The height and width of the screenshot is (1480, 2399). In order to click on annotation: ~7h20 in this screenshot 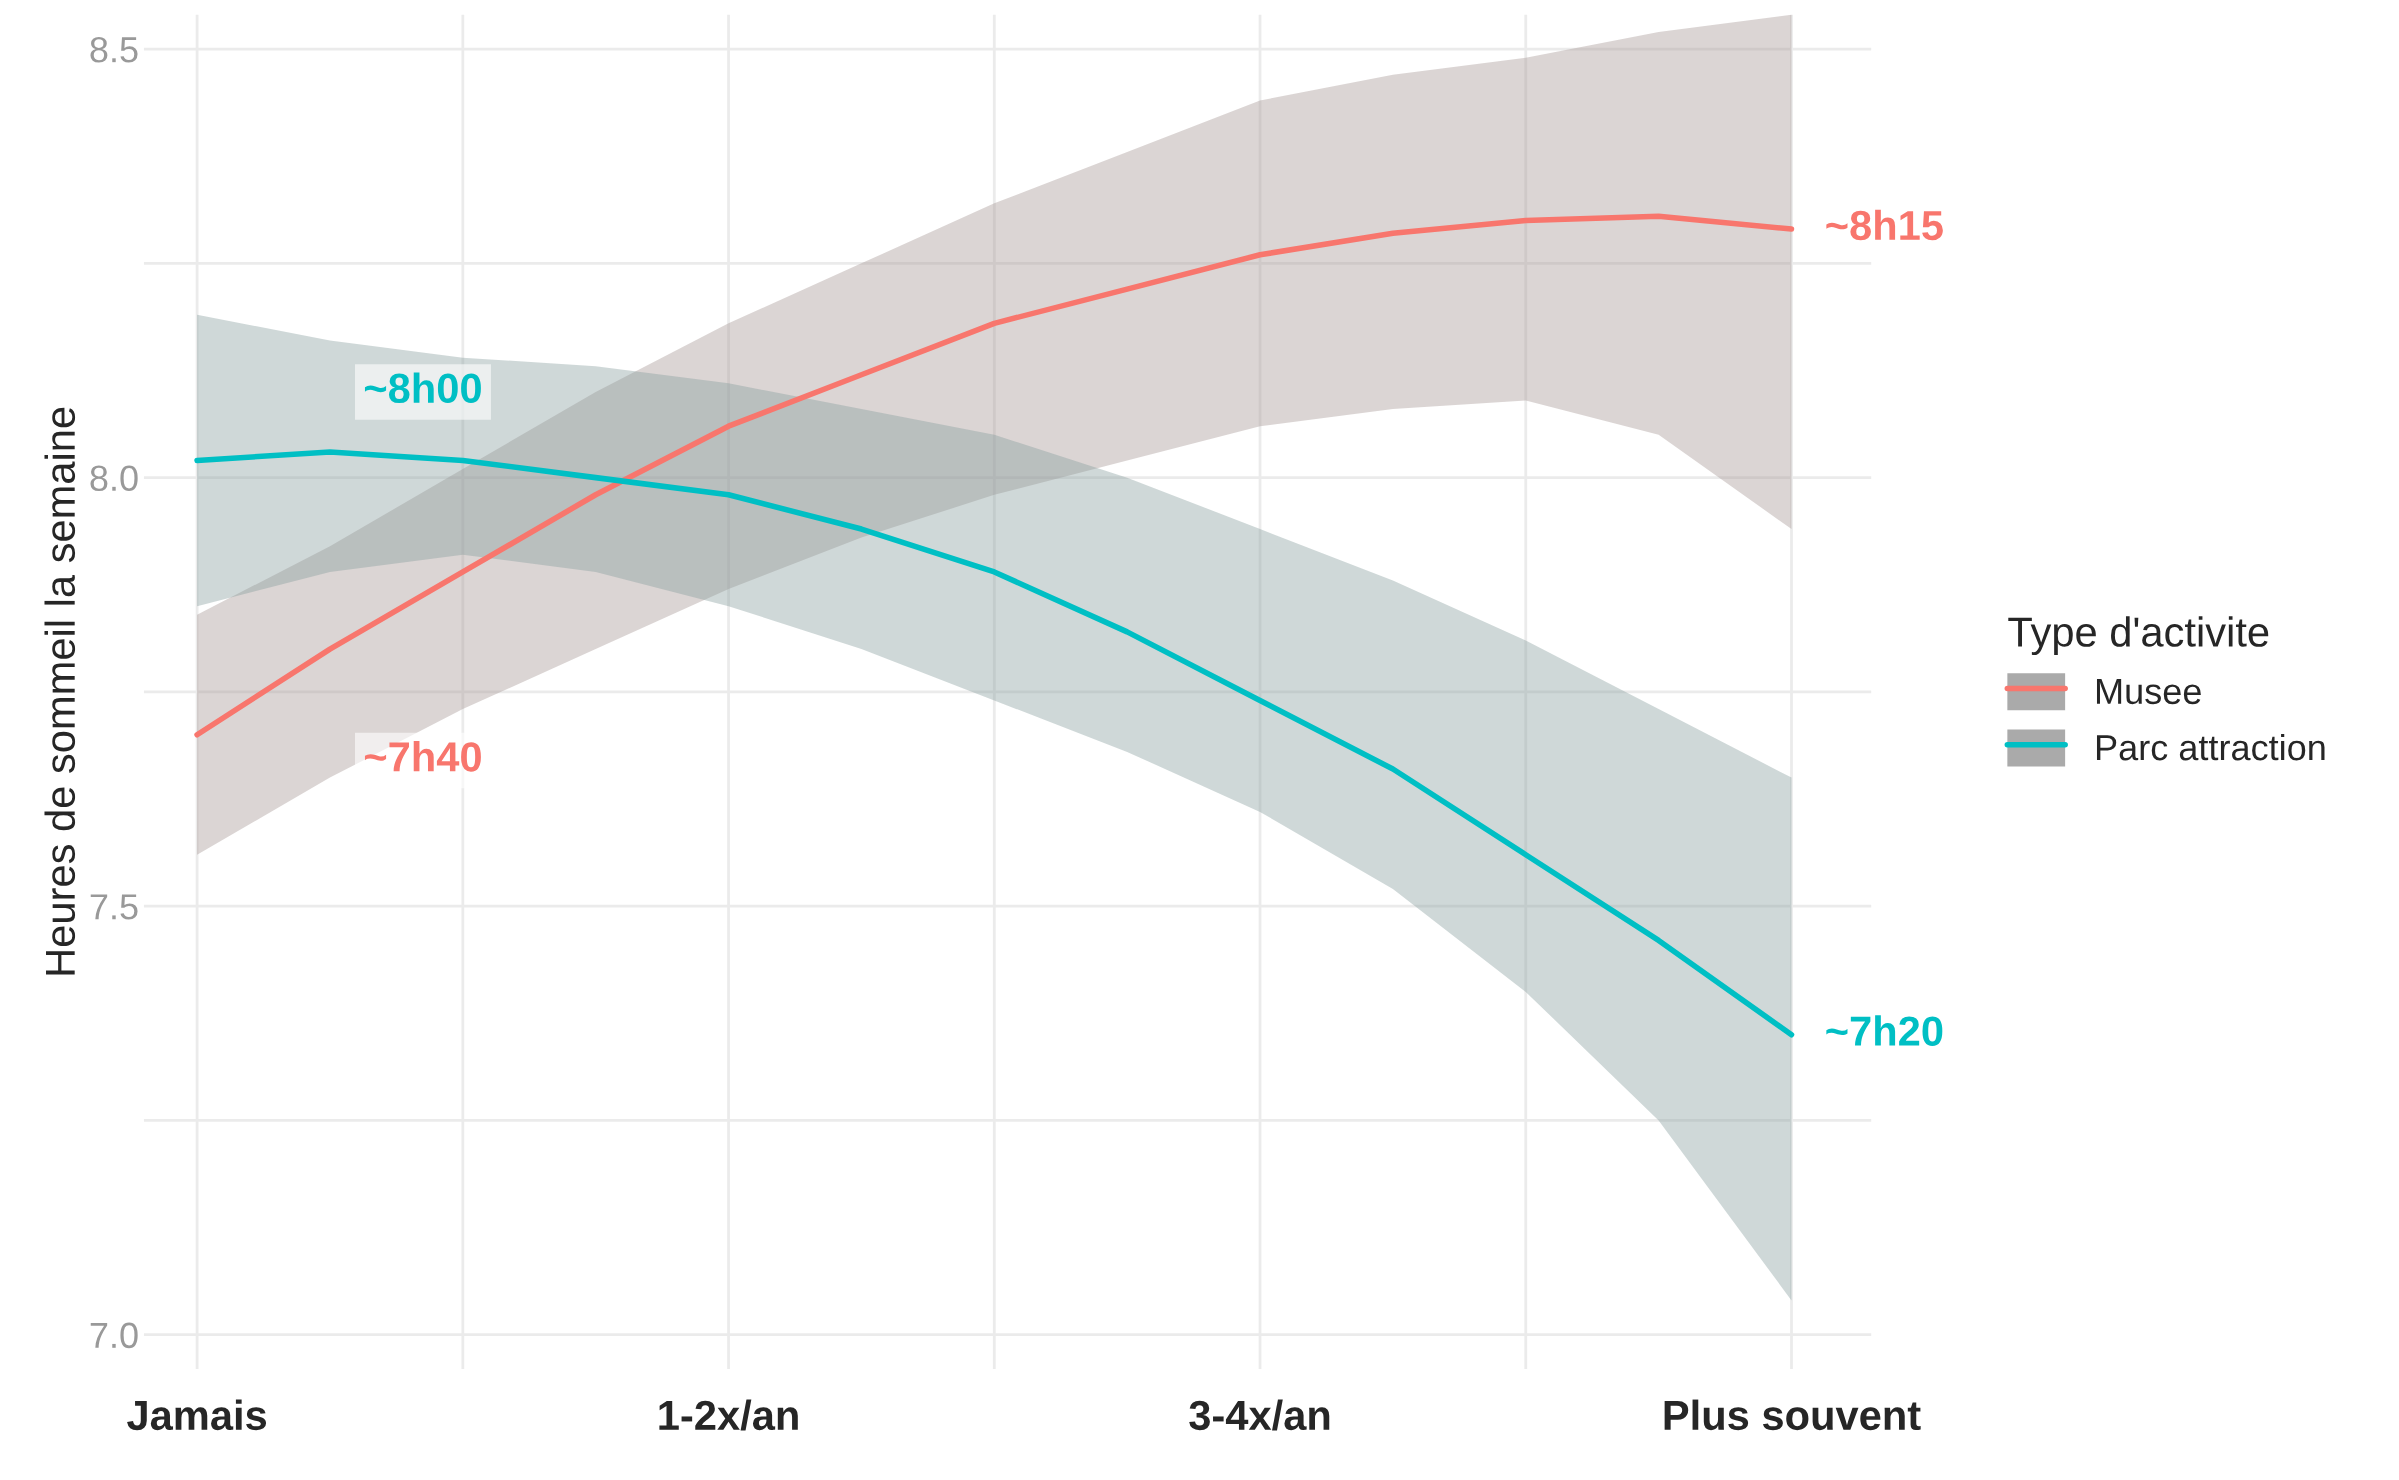, I will do `click(1884, 1030)`.